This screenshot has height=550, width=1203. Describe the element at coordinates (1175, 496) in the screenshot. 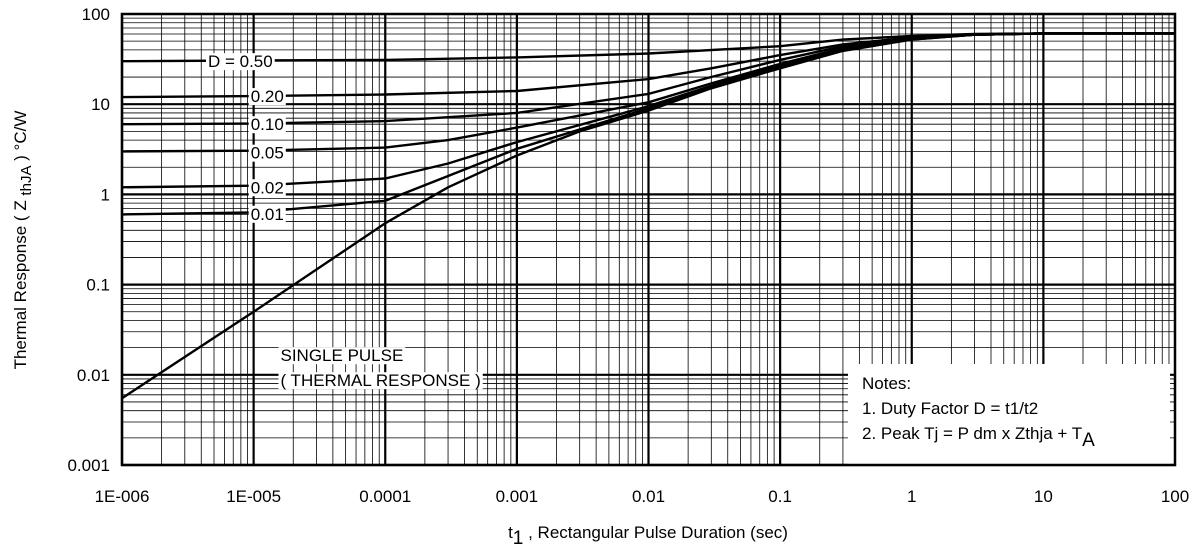

I see `x-tick-label: 100` at that location.